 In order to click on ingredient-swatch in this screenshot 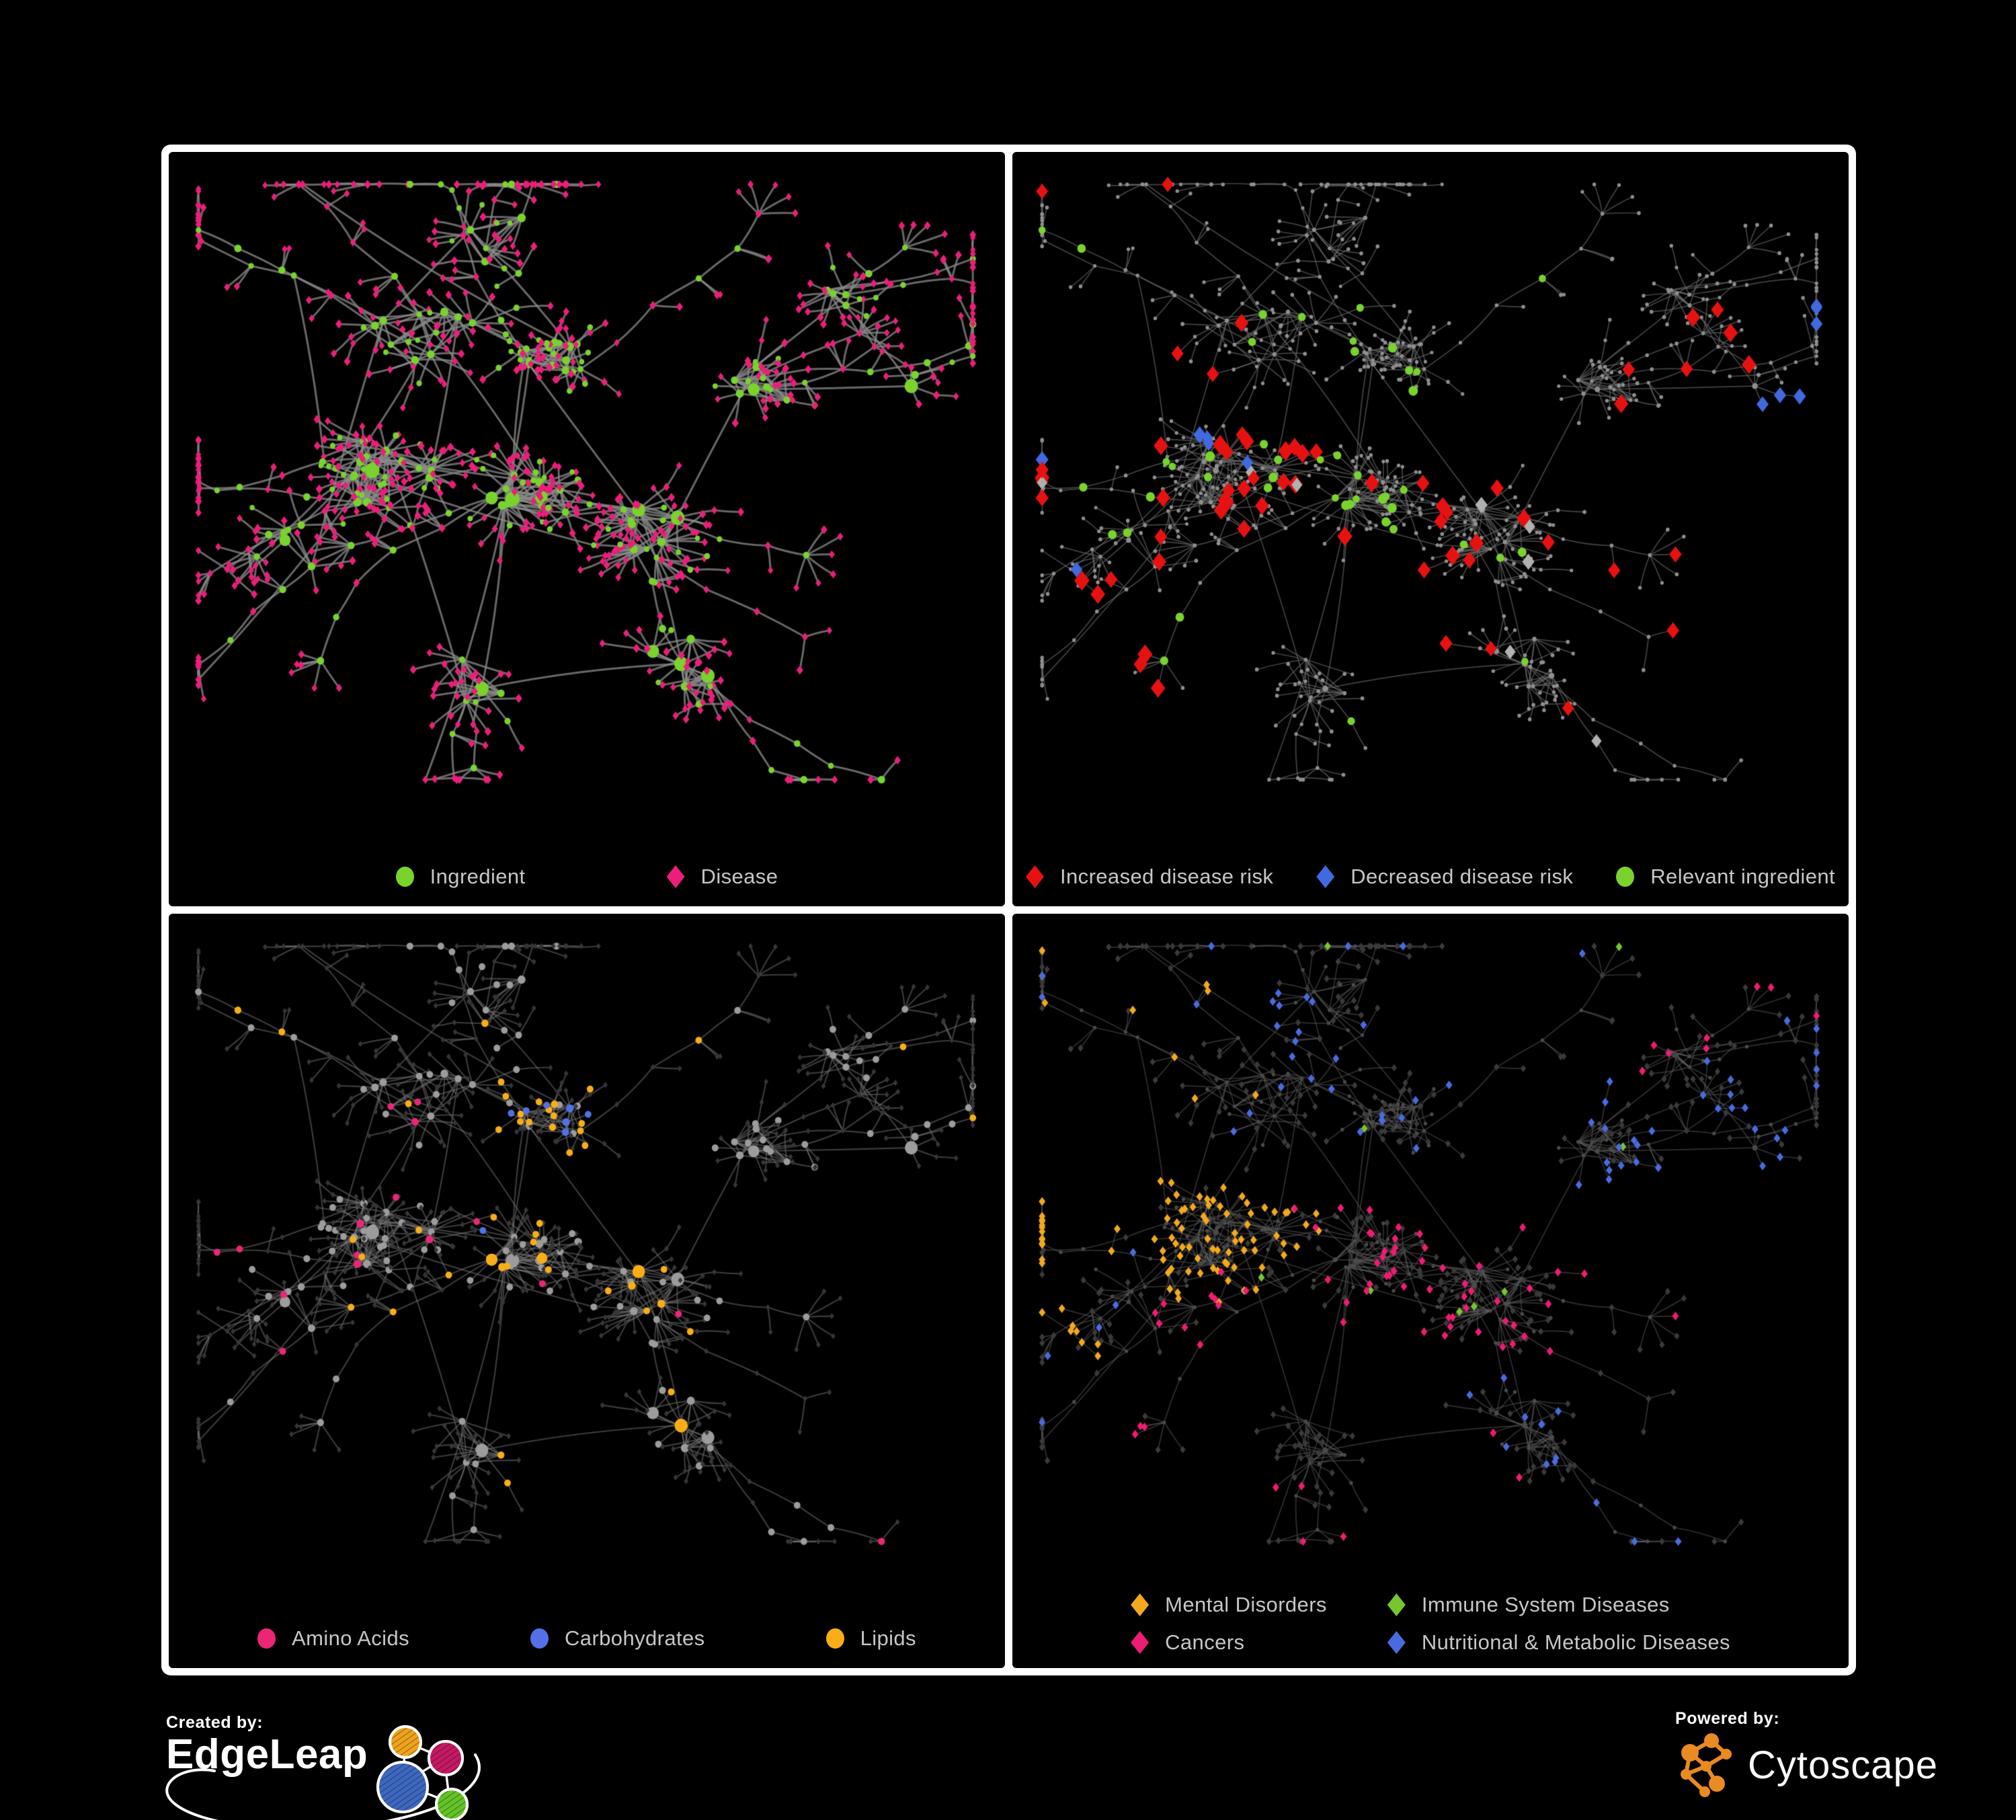, I will do `click(404, 877)`.